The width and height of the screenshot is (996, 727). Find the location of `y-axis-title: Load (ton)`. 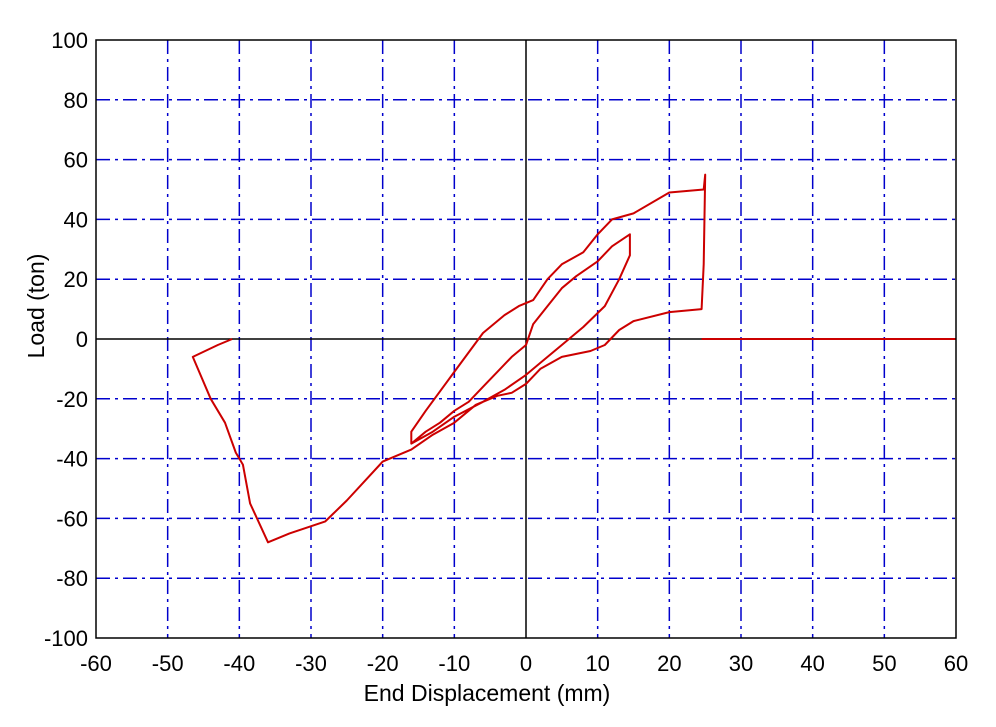

y-axis-title: Load (ton) is located at coordinates (36, 306).